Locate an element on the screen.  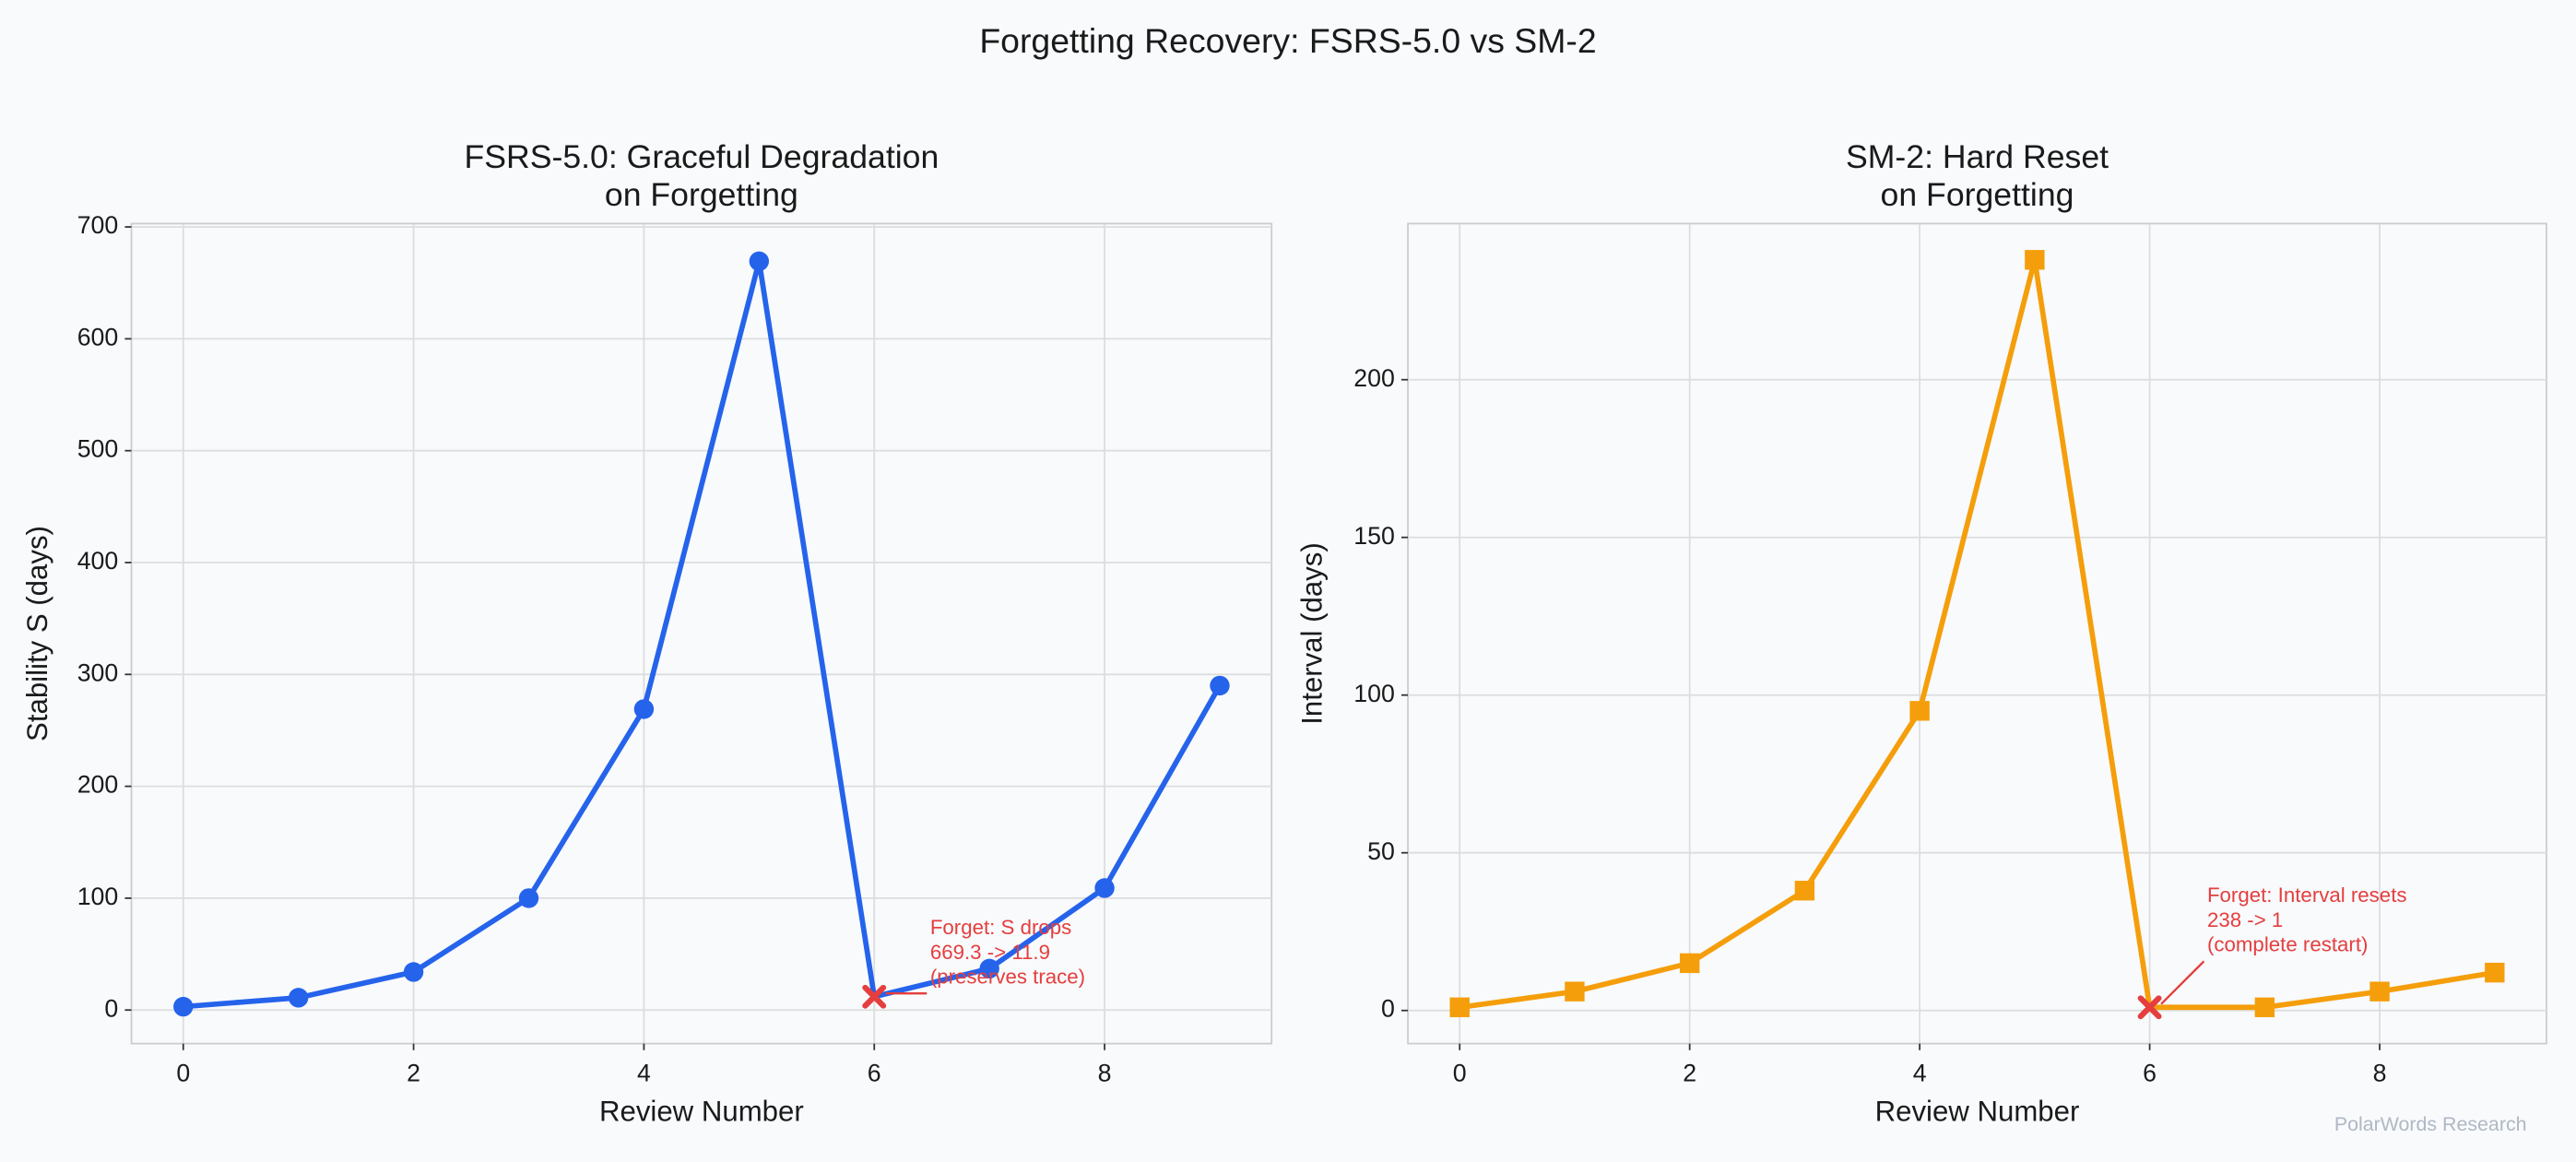
annotation-line: 669.3 -> 11.9 is located at coordinates (990, 952).